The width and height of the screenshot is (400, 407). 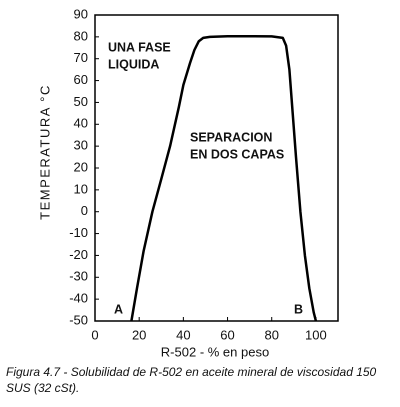 What do you see at coordinates (81, 166) in the screenshot?
I see `y-tick-label: 20` at bounding box center [81, 166].